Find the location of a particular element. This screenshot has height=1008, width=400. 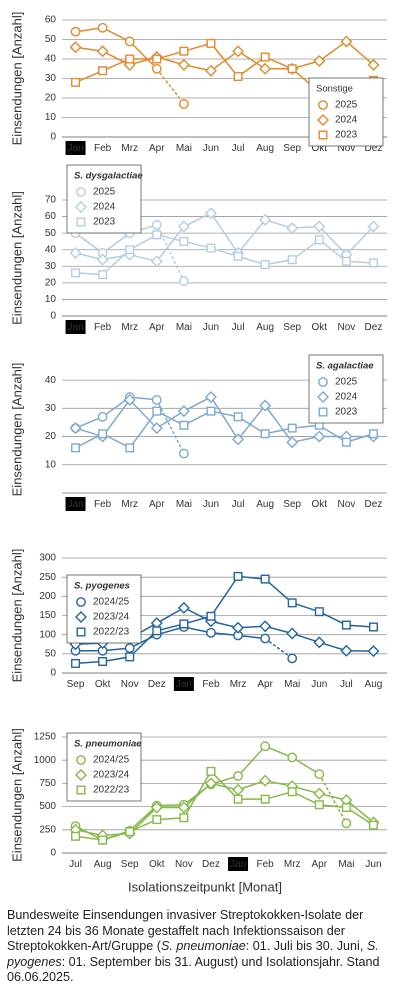

x-tick-label: Jul is located at coordinates (75, 864).